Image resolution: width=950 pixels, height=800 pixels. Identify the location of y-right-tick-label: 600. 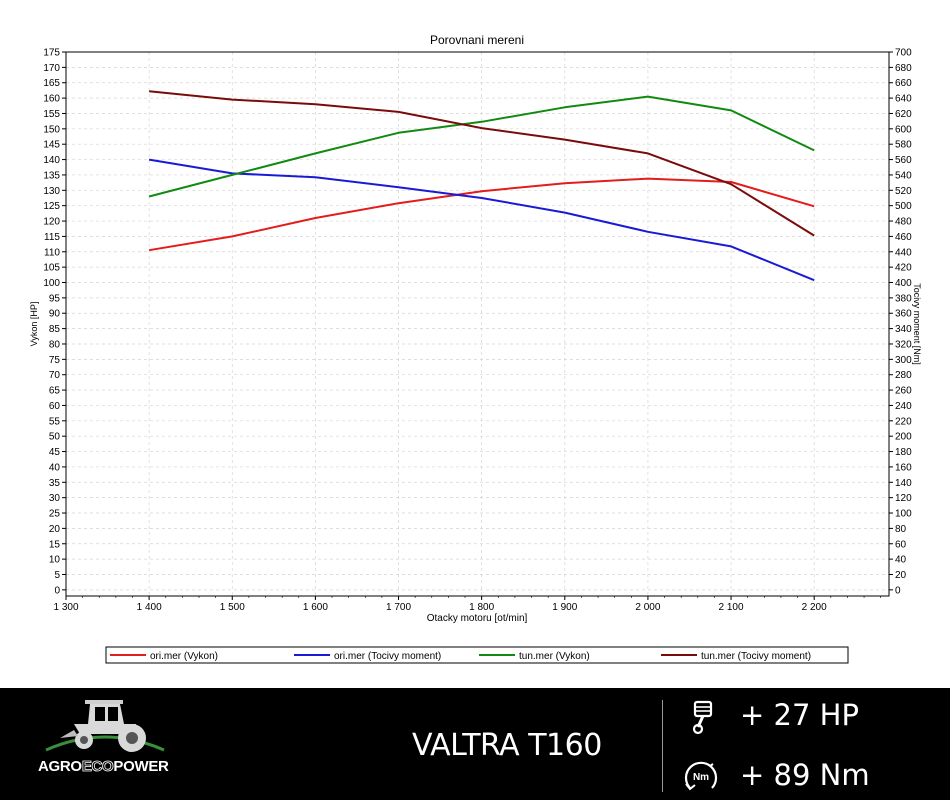
(903, 129).